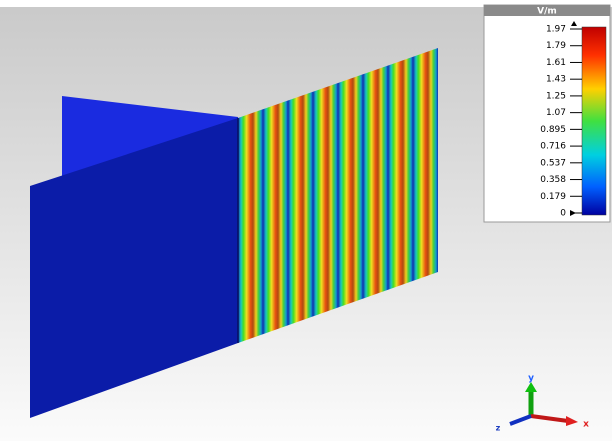 The width and height of the screenshot is (612, 441). Describe the element at coordinates (542, 403) in the screenshot. I see `axis-triad: y x z` at that location.